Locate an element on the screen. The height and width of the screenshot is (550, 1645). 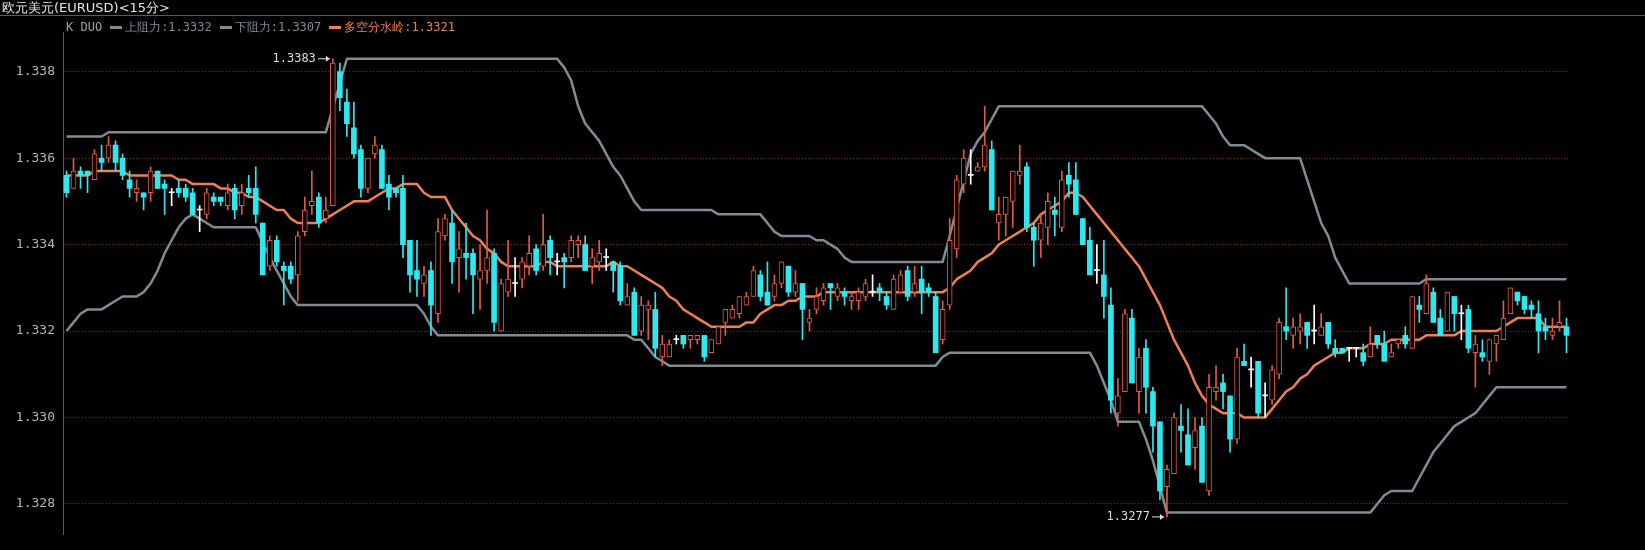
annotation: 1.3277 is located at coordinates (1128, 516).